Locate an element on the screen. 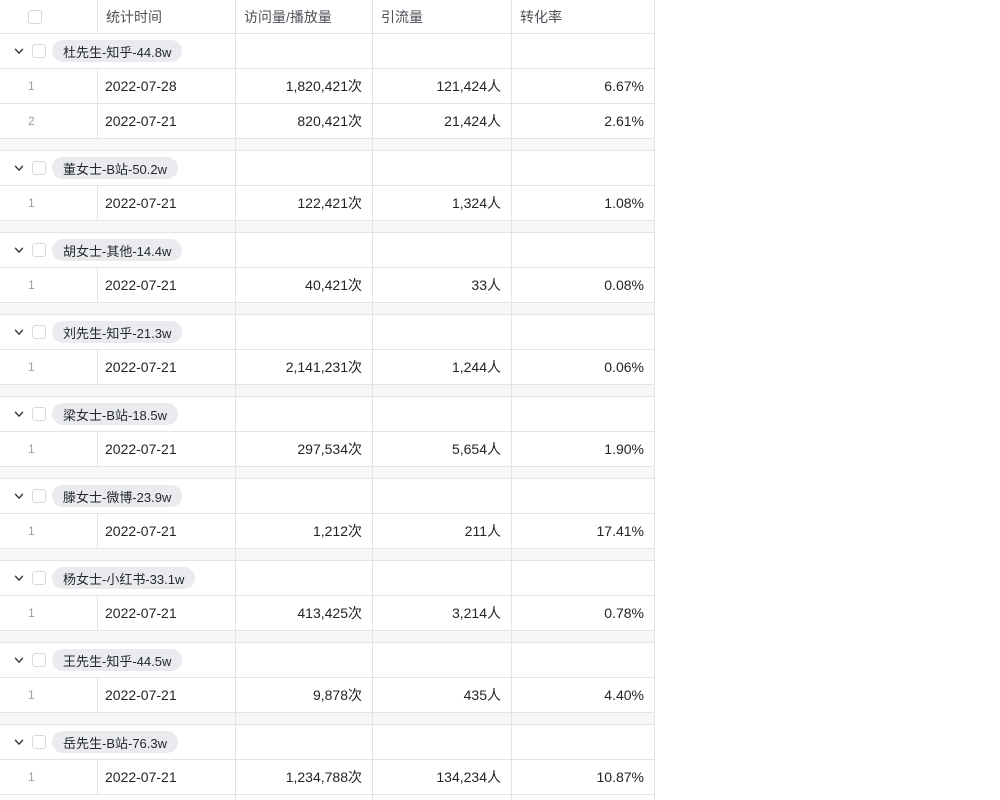  cell-visits: 2,141,231次 is located at coordinates (304, 367).